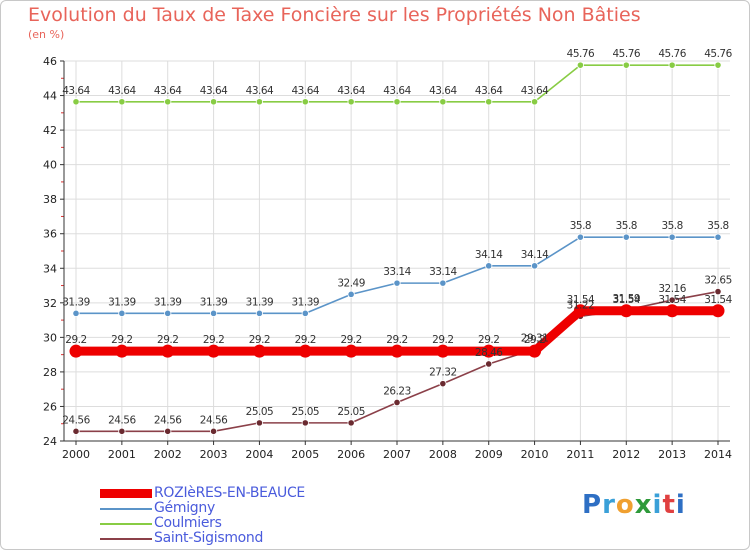  What do you see at coordinates (634, 505) in the screenshot?
I see `proxiti-logo: Proxiti` at bounding box center [634, 505].